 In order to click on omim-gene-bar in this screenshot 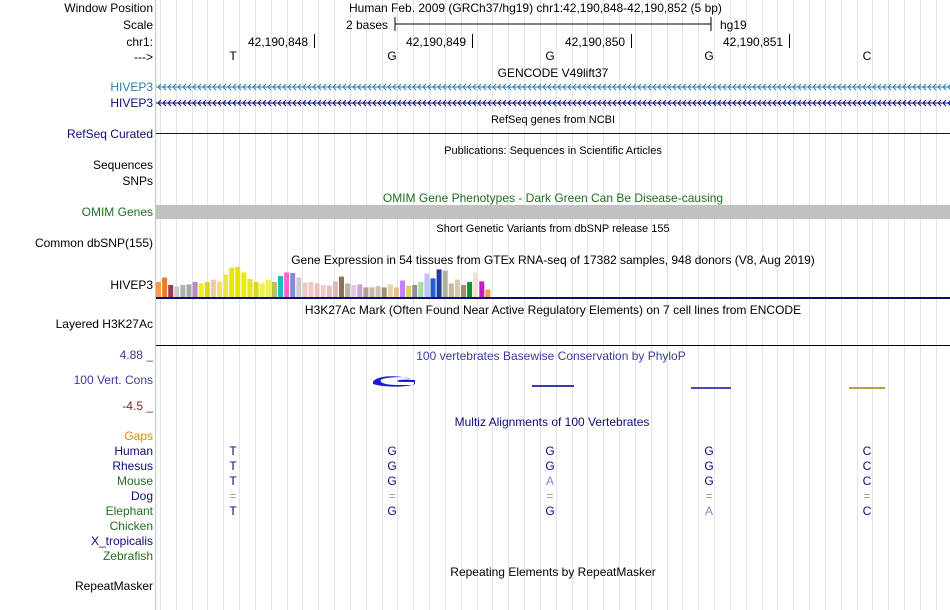, I will do `click(553, 212)`.